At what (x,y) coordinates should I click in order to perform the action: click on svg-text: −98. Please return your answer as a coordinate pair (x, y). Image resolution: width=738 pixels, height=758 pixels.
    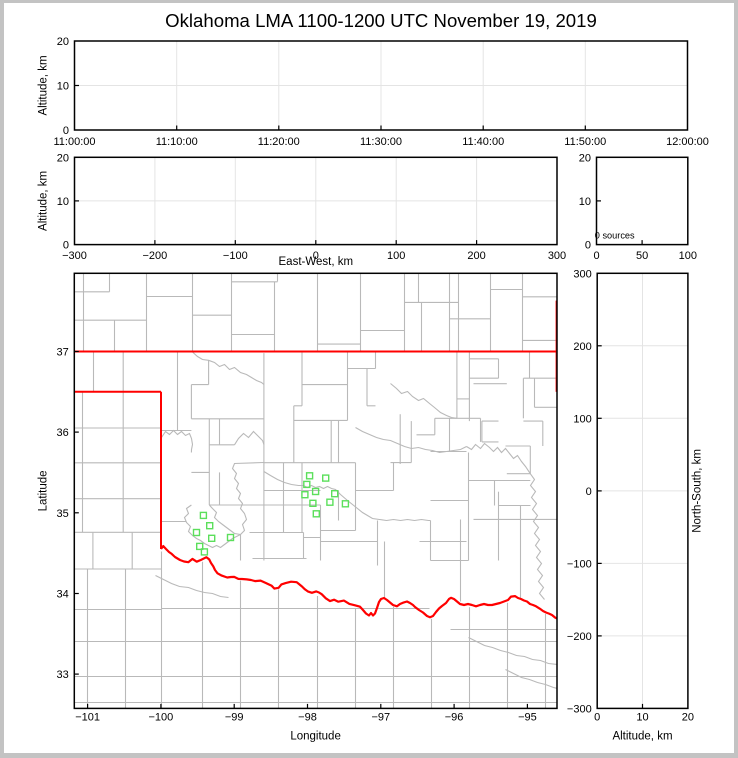
    Looking at the image, I should click on (307, 717).